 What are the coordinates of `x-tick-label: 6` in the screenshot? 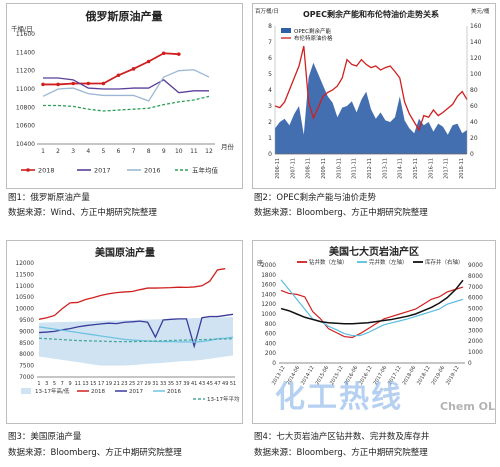 It's located at (119, 151).